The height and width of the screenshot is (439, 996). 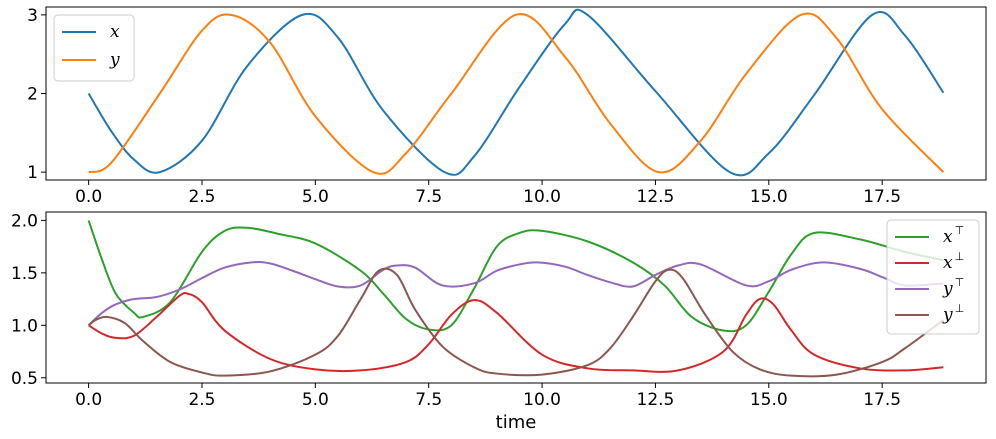 I want to click on y-tick-label: 1.0, so click(x=24, y=326).